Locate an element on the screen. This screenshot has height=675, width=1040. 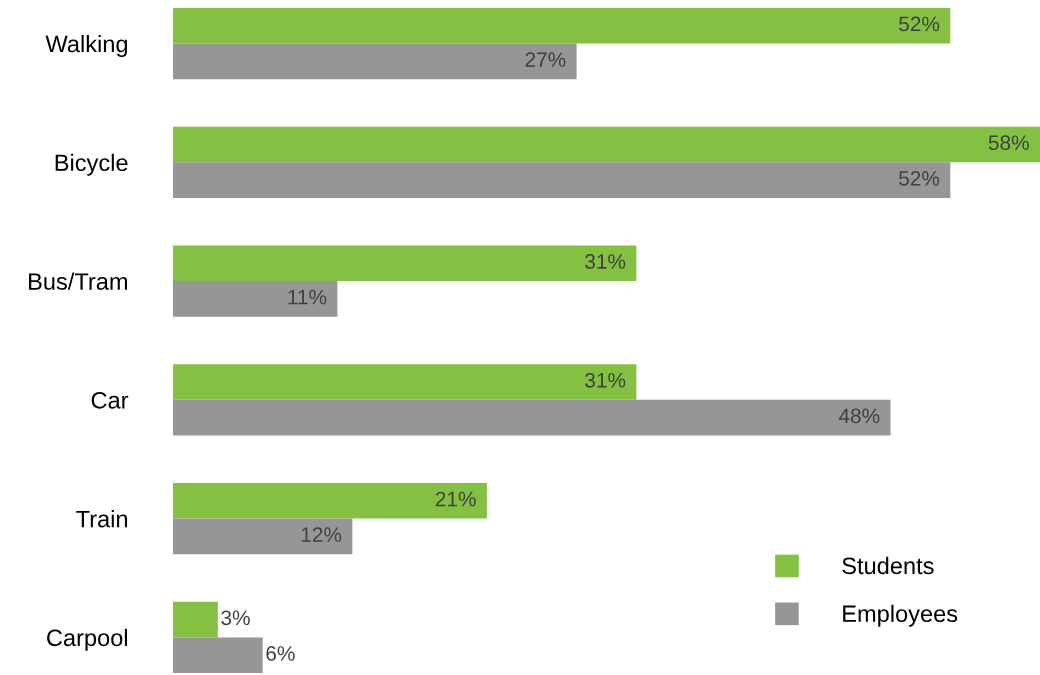
data-label: 12% is located at coordinates (321, 534).